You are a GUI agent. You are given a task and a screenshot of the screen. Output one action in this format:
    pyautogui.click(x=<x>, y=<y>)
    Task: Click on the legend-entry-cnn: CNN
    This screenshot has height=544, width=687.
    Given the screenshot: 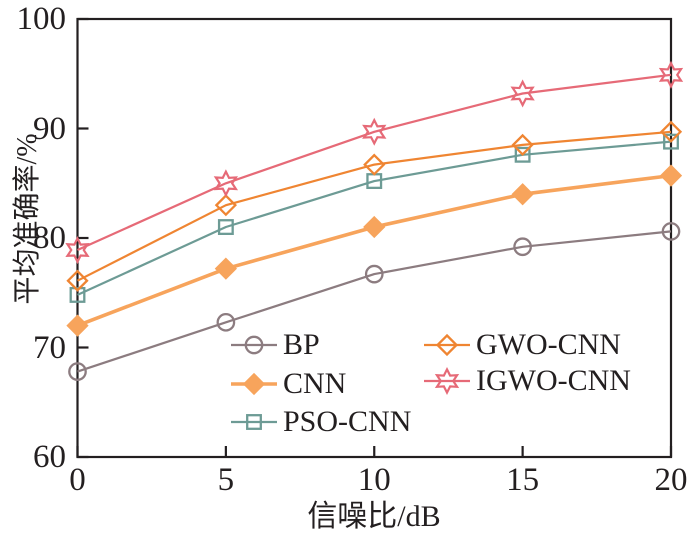 What is the action you would take?
    pyautogui.click(x=288, y=384)
    